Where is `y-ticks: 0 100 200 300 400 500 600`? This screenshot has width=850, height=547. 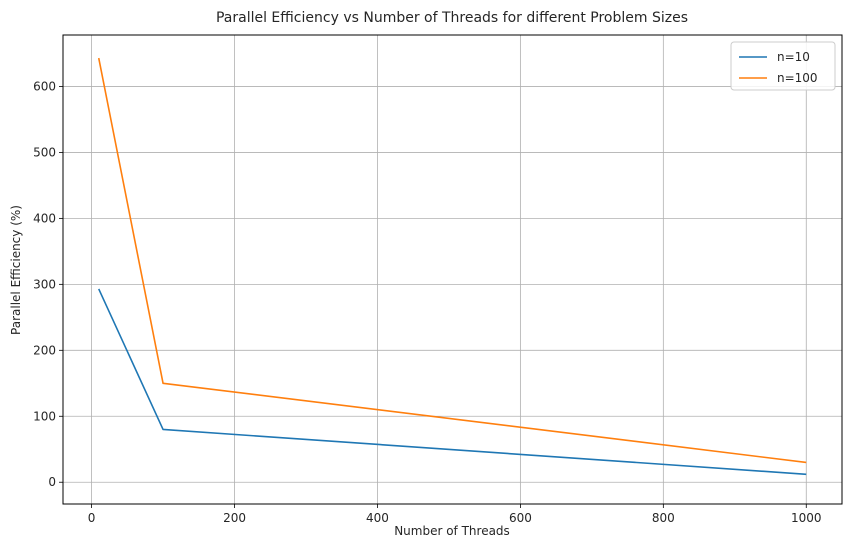
y-ticks: 0 100 200 300 400 500 600 is located at coordinates (48, 284).